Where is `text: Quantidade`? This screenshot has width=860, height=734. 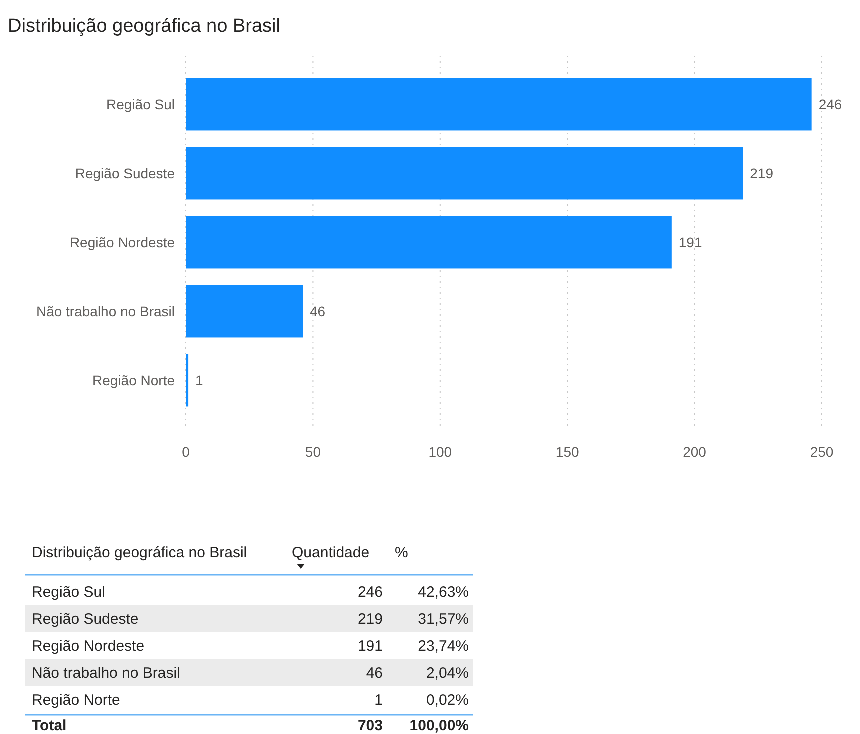 text: Quantidade is located at coordinates (331, 553).